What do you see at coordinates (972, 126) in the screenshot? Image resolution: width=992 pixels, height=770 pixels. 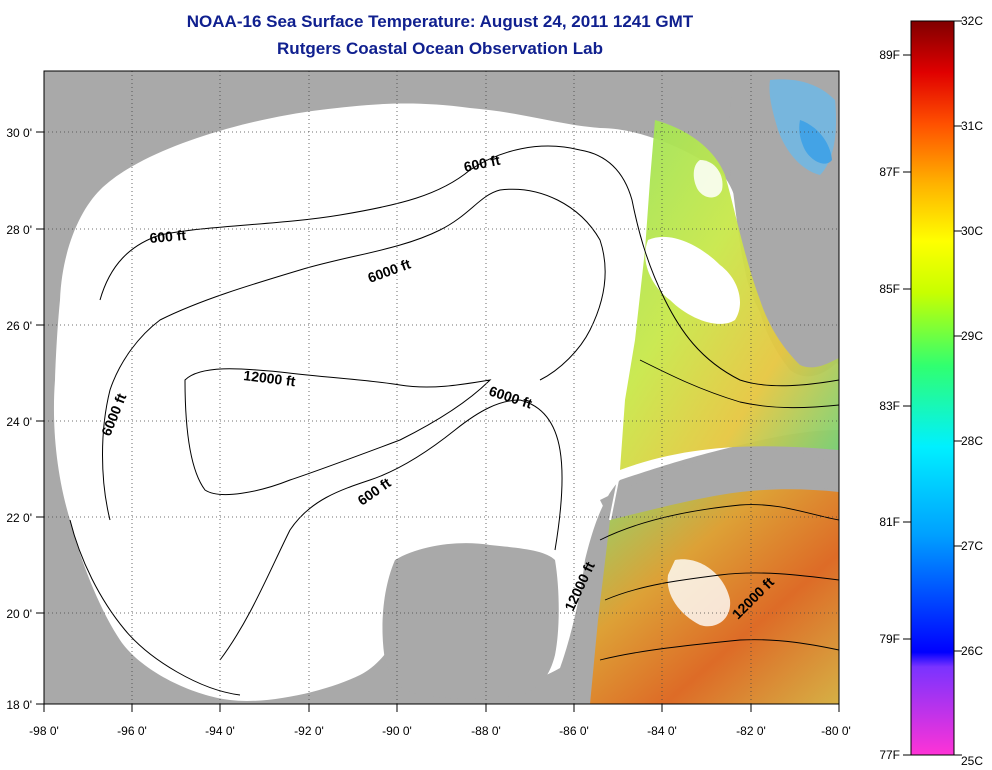 I see `colorbar-c-label: 31C` at bounding box center [972, 126].